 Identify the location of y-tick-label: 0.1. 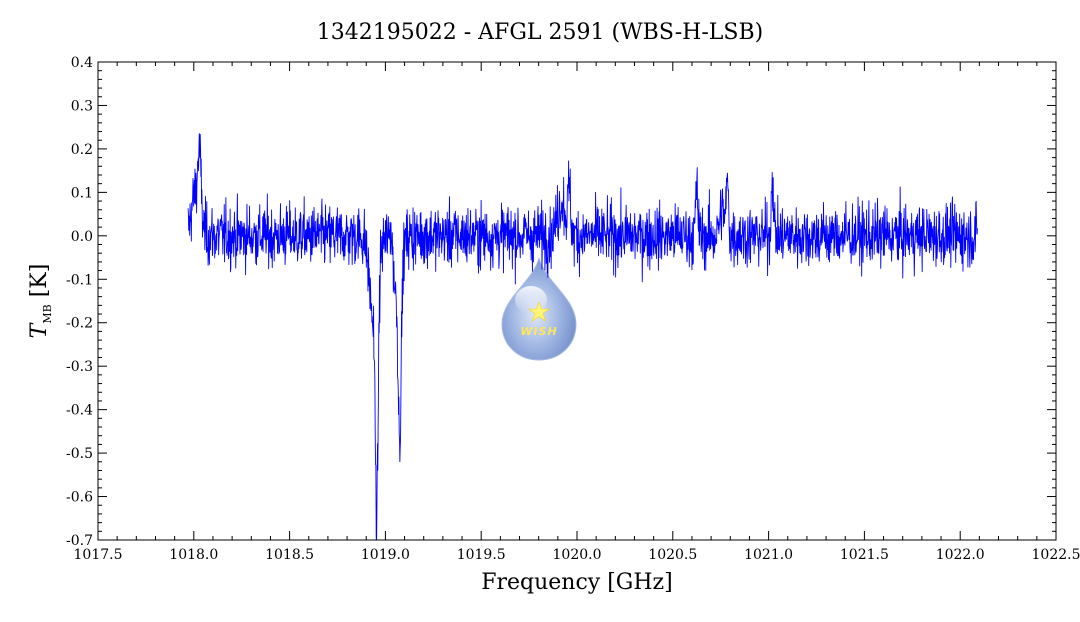
(82, 193).